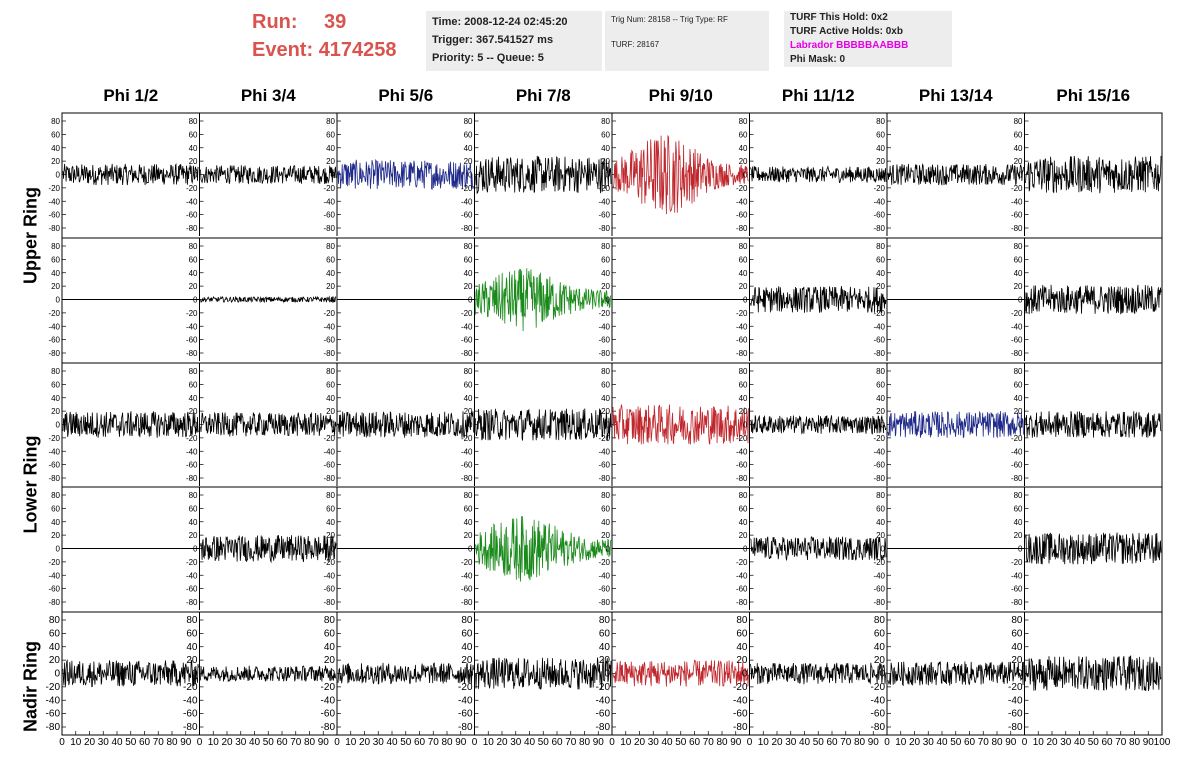  I want to click on x-tick-label: 70, so click(846, 742).